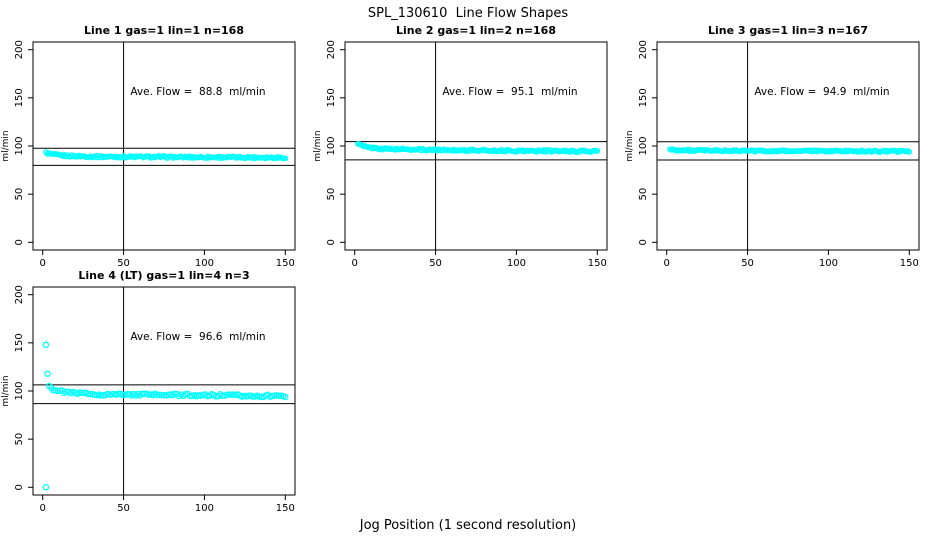 Image resolution: width=936 pixels, height=540 pixels. I want to click on figure-title: SPL_130610 Line Flow Shapes, so click(468, 13).